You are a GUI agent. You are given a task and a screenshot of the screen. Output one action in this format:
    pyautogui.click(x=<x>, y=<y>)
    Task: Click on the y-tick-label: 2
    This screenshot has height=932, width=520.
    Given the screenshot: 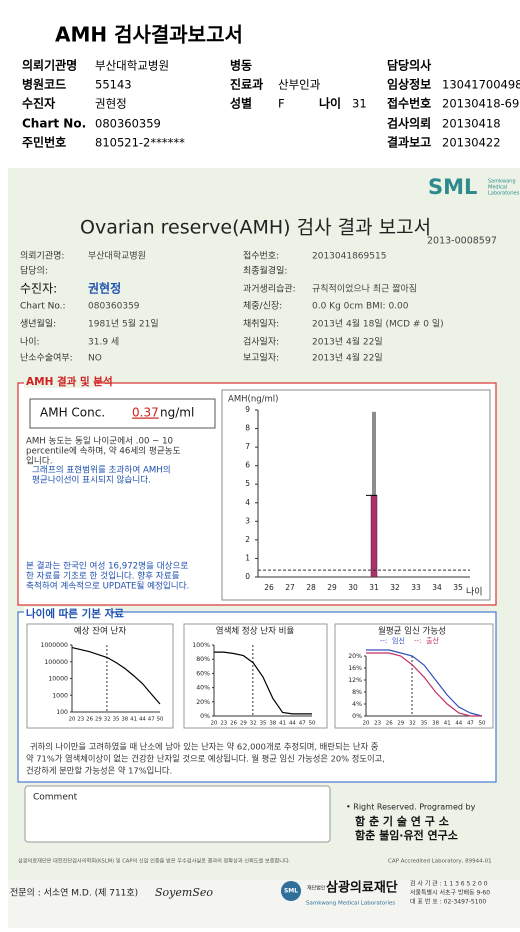 What is the action you would take?
    pyautogui.click(x=247, y=539)
    